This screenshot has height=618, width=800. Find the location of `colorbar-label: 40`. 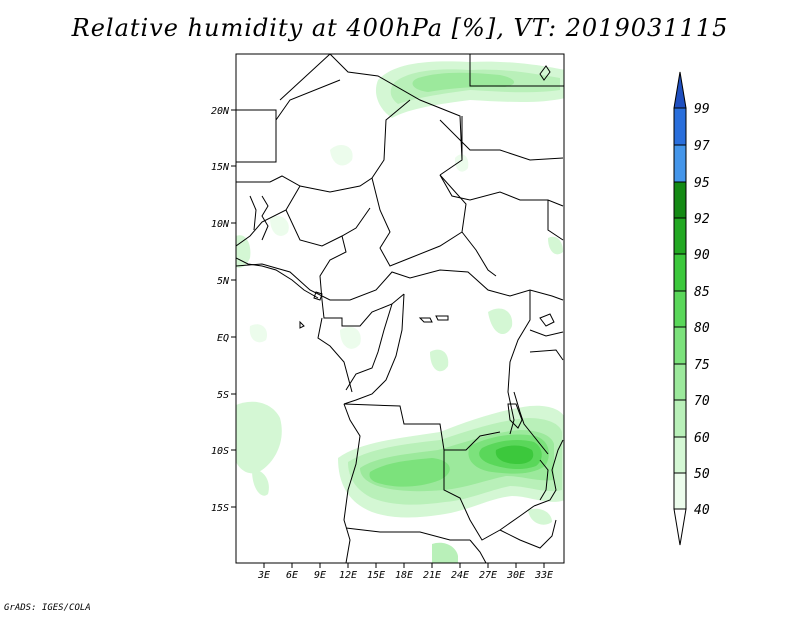

colorbar-label: 40 is located at coordinates (702, 510).